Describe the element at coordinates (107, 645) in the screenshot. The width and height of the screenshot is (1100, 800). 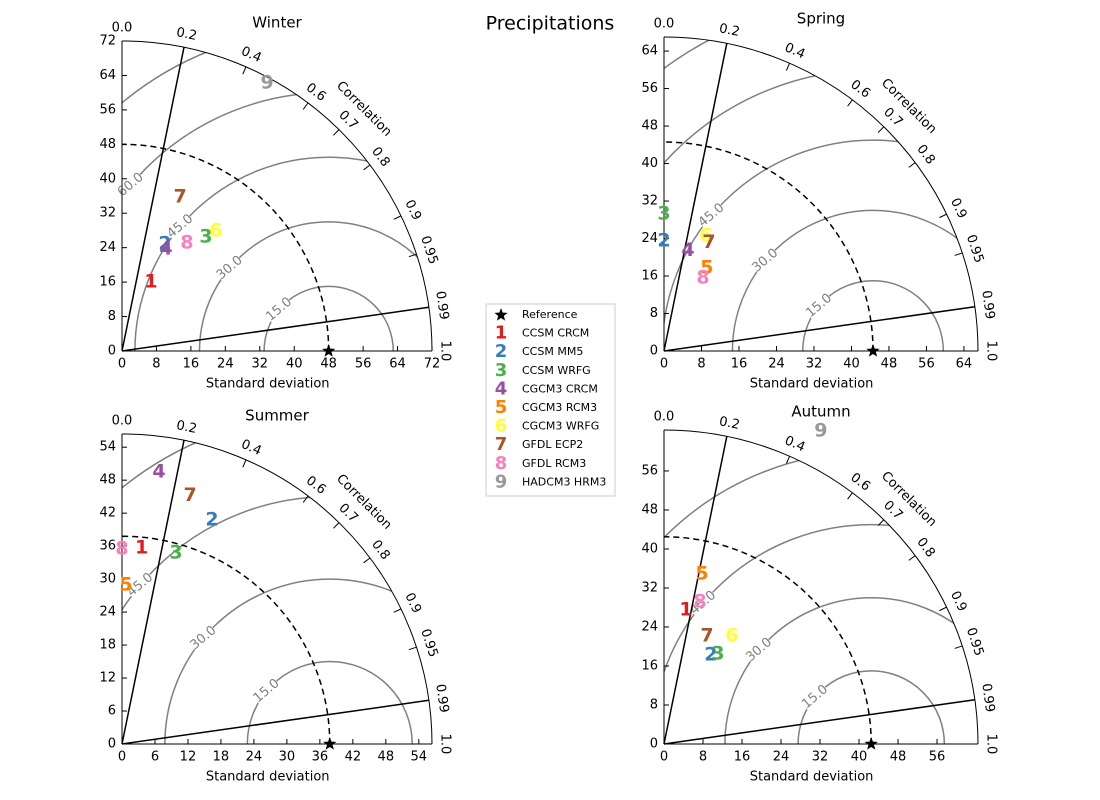
I see `y-tick-label: 18` at that location.